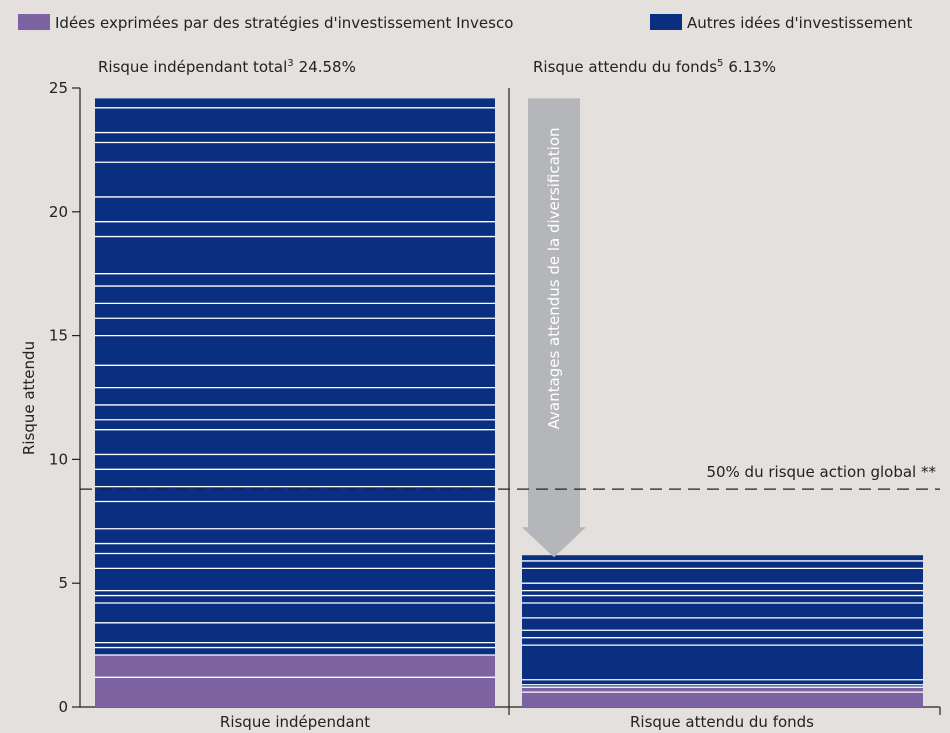  I want to click on bar-title-fund: Risque attendu du fonds5 6.13%, so click(654, 67).